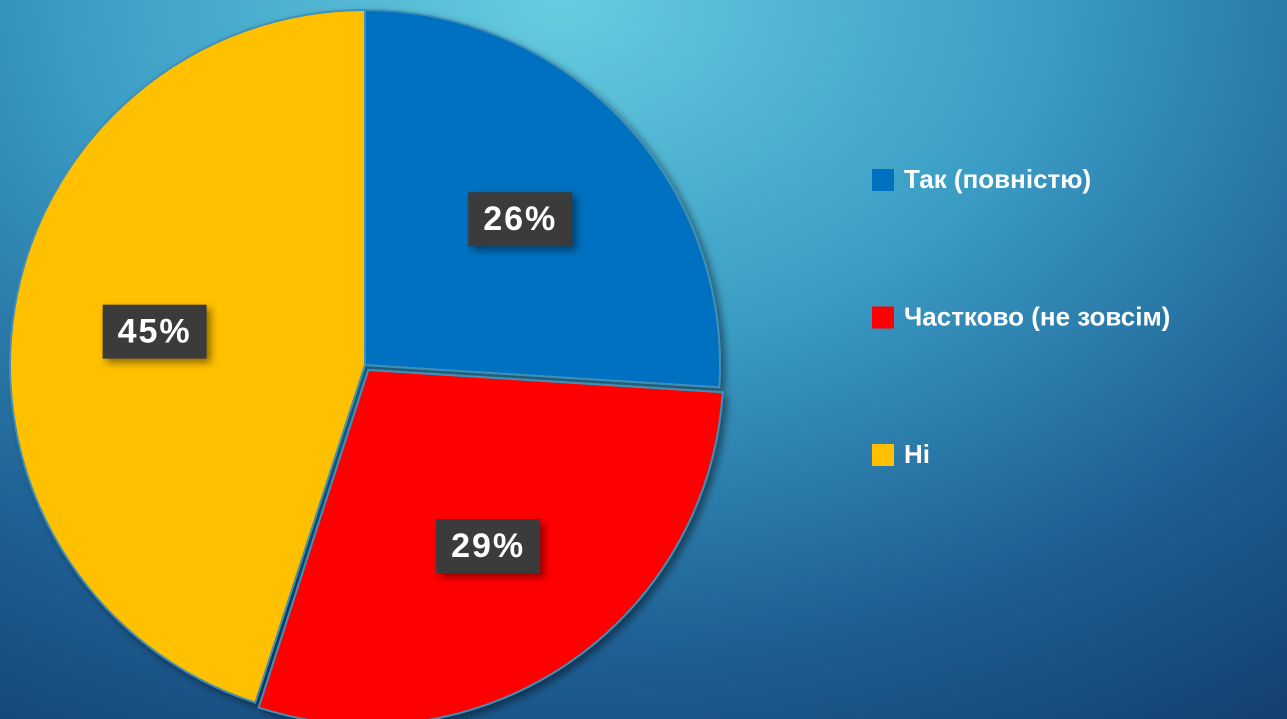  Describe the element at coordinates (917, 454) in the screenshot. I see `legend-label: Ні` at that location.